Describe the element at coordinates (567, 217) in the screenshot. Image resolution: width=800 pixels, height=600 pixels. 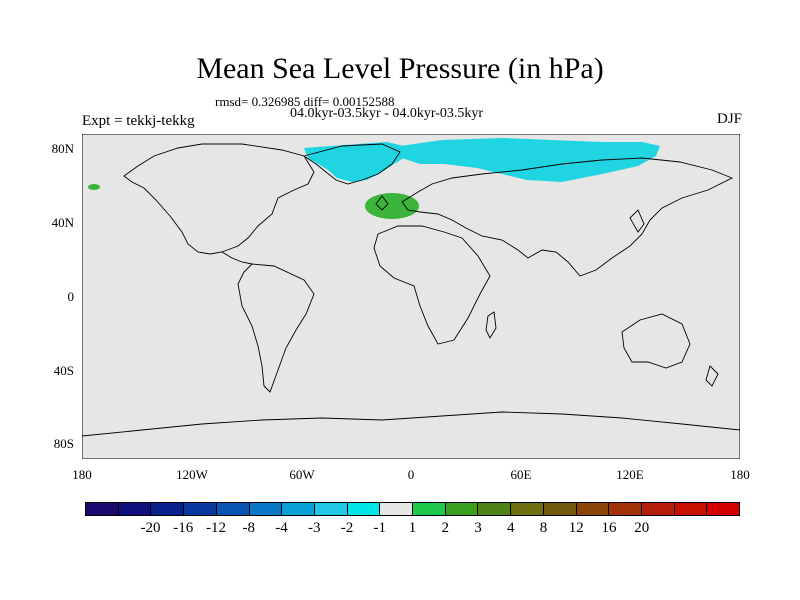
I see `coast-eurasia` at that location.